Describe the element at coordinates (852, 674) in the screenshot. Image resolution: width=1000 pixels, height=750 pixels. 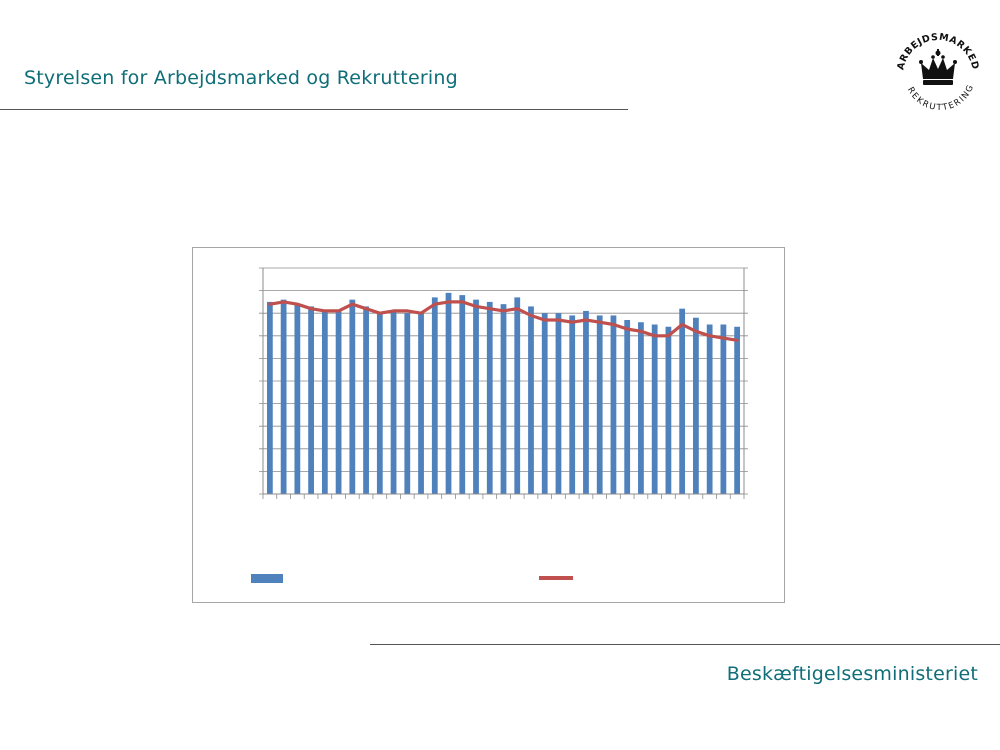
I see `ministry-name: Beskæftigelsesministeriet` at that location.